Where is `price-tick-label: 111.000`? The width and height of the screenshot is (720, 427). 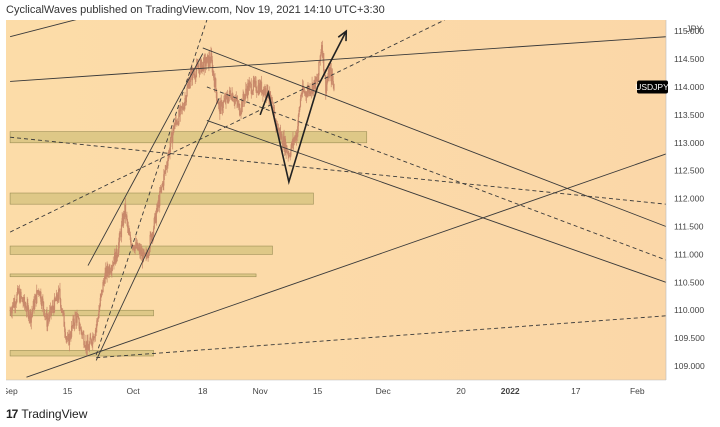 price-tick-label: 111.000 is located at coordinates (689, 254).